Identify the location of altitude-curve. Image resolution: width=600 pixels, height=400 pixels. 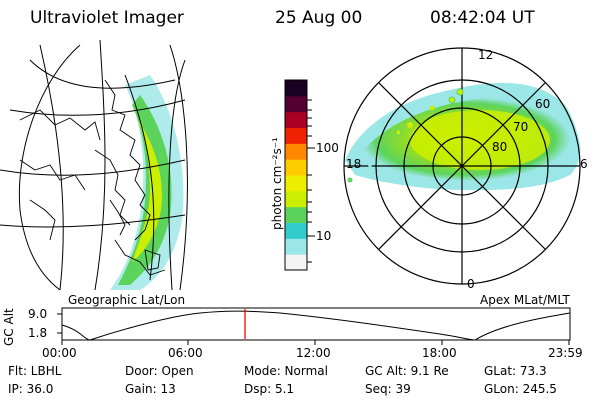
(316, 325).